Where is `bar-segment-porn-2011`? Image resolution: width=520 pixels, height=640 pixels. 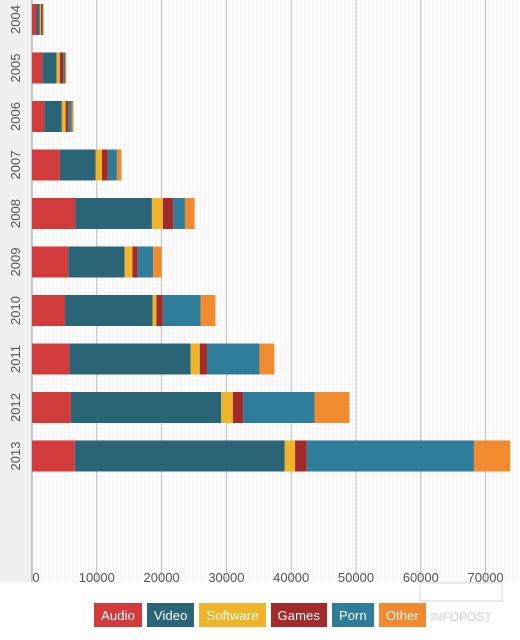 bar-segment-porn-2011 is located at coordinates (233, 359).